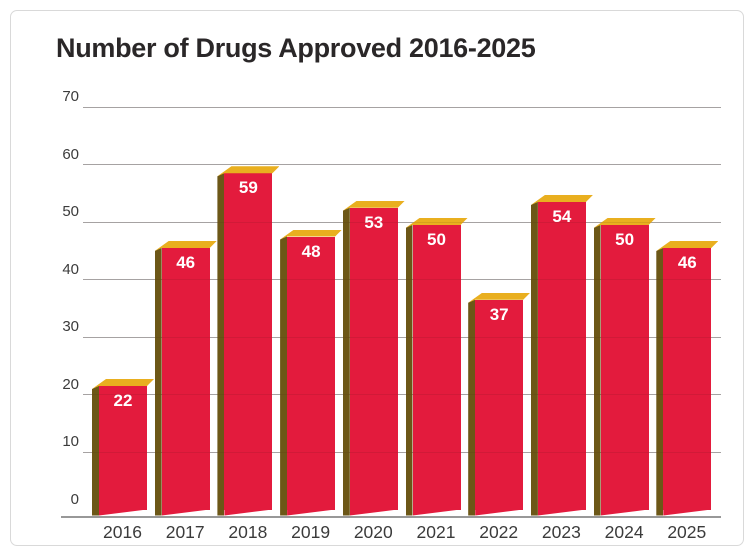 The image size is (754, 556). I want to click on bar-group-2016: 22, so click(123, 447).